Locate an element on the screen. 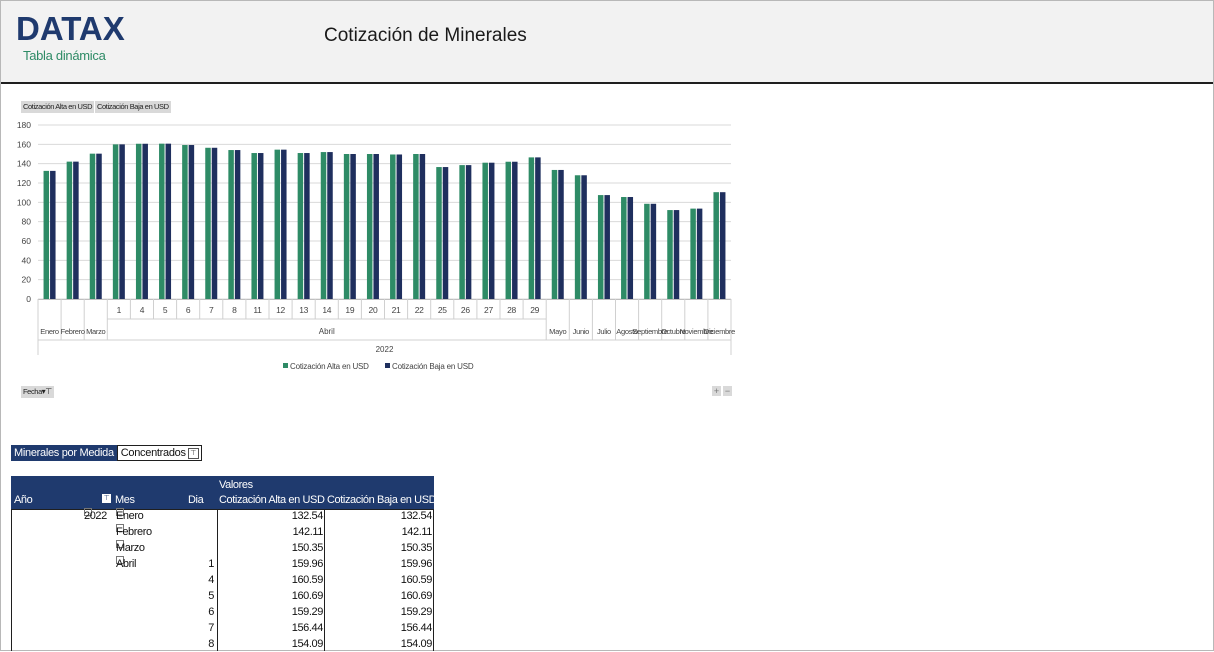 The width and height of the screenshot is (1214, 652). x-tick-label: Julio is located at coordinates (604, 331).